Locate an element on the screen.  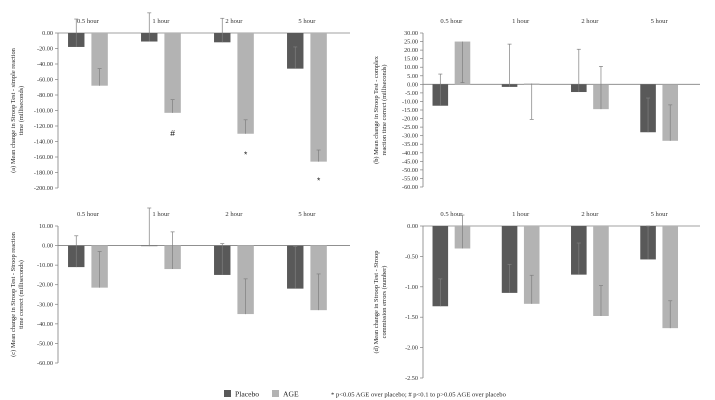
y-tick-label: -1.50 is located at coordinates (411, 317).